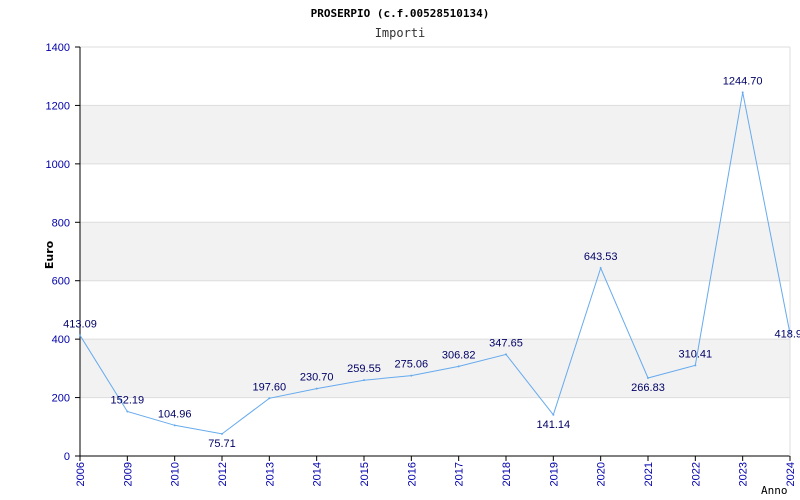 This screenshot has height=500, width=800. Describe the element at coordinates (128, 401) in the screenshot. I see `data-label: 152.19` at that location.